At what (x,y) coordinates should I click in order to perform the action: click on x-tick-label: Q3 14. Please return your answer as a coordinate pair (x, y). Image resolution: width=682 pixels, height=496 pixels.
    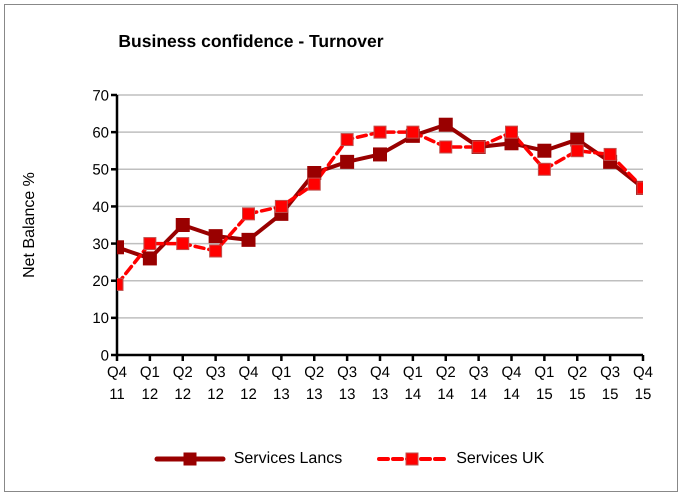
    Looking at the image, I should click on (478, 383).